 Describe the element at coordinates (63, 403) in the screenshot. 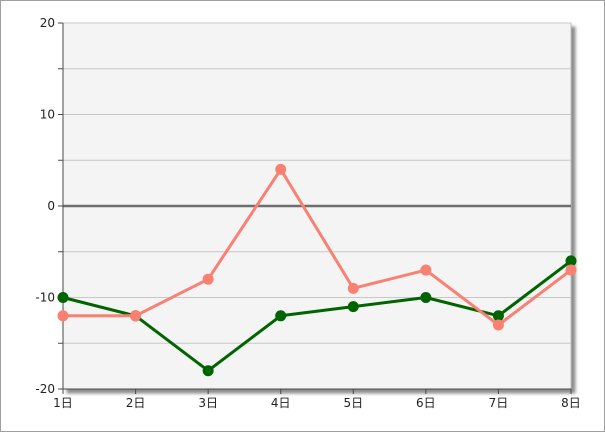

I see `x-tick-label: 1日` at that location.